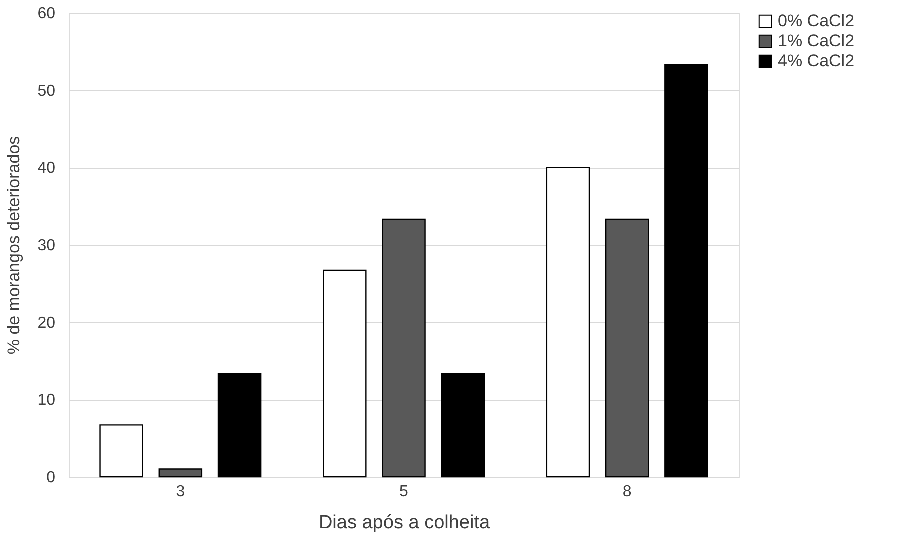  Describe the element at coordinates (47, 246) in the screenshot. I see `y-tick-label: 30` at that location.